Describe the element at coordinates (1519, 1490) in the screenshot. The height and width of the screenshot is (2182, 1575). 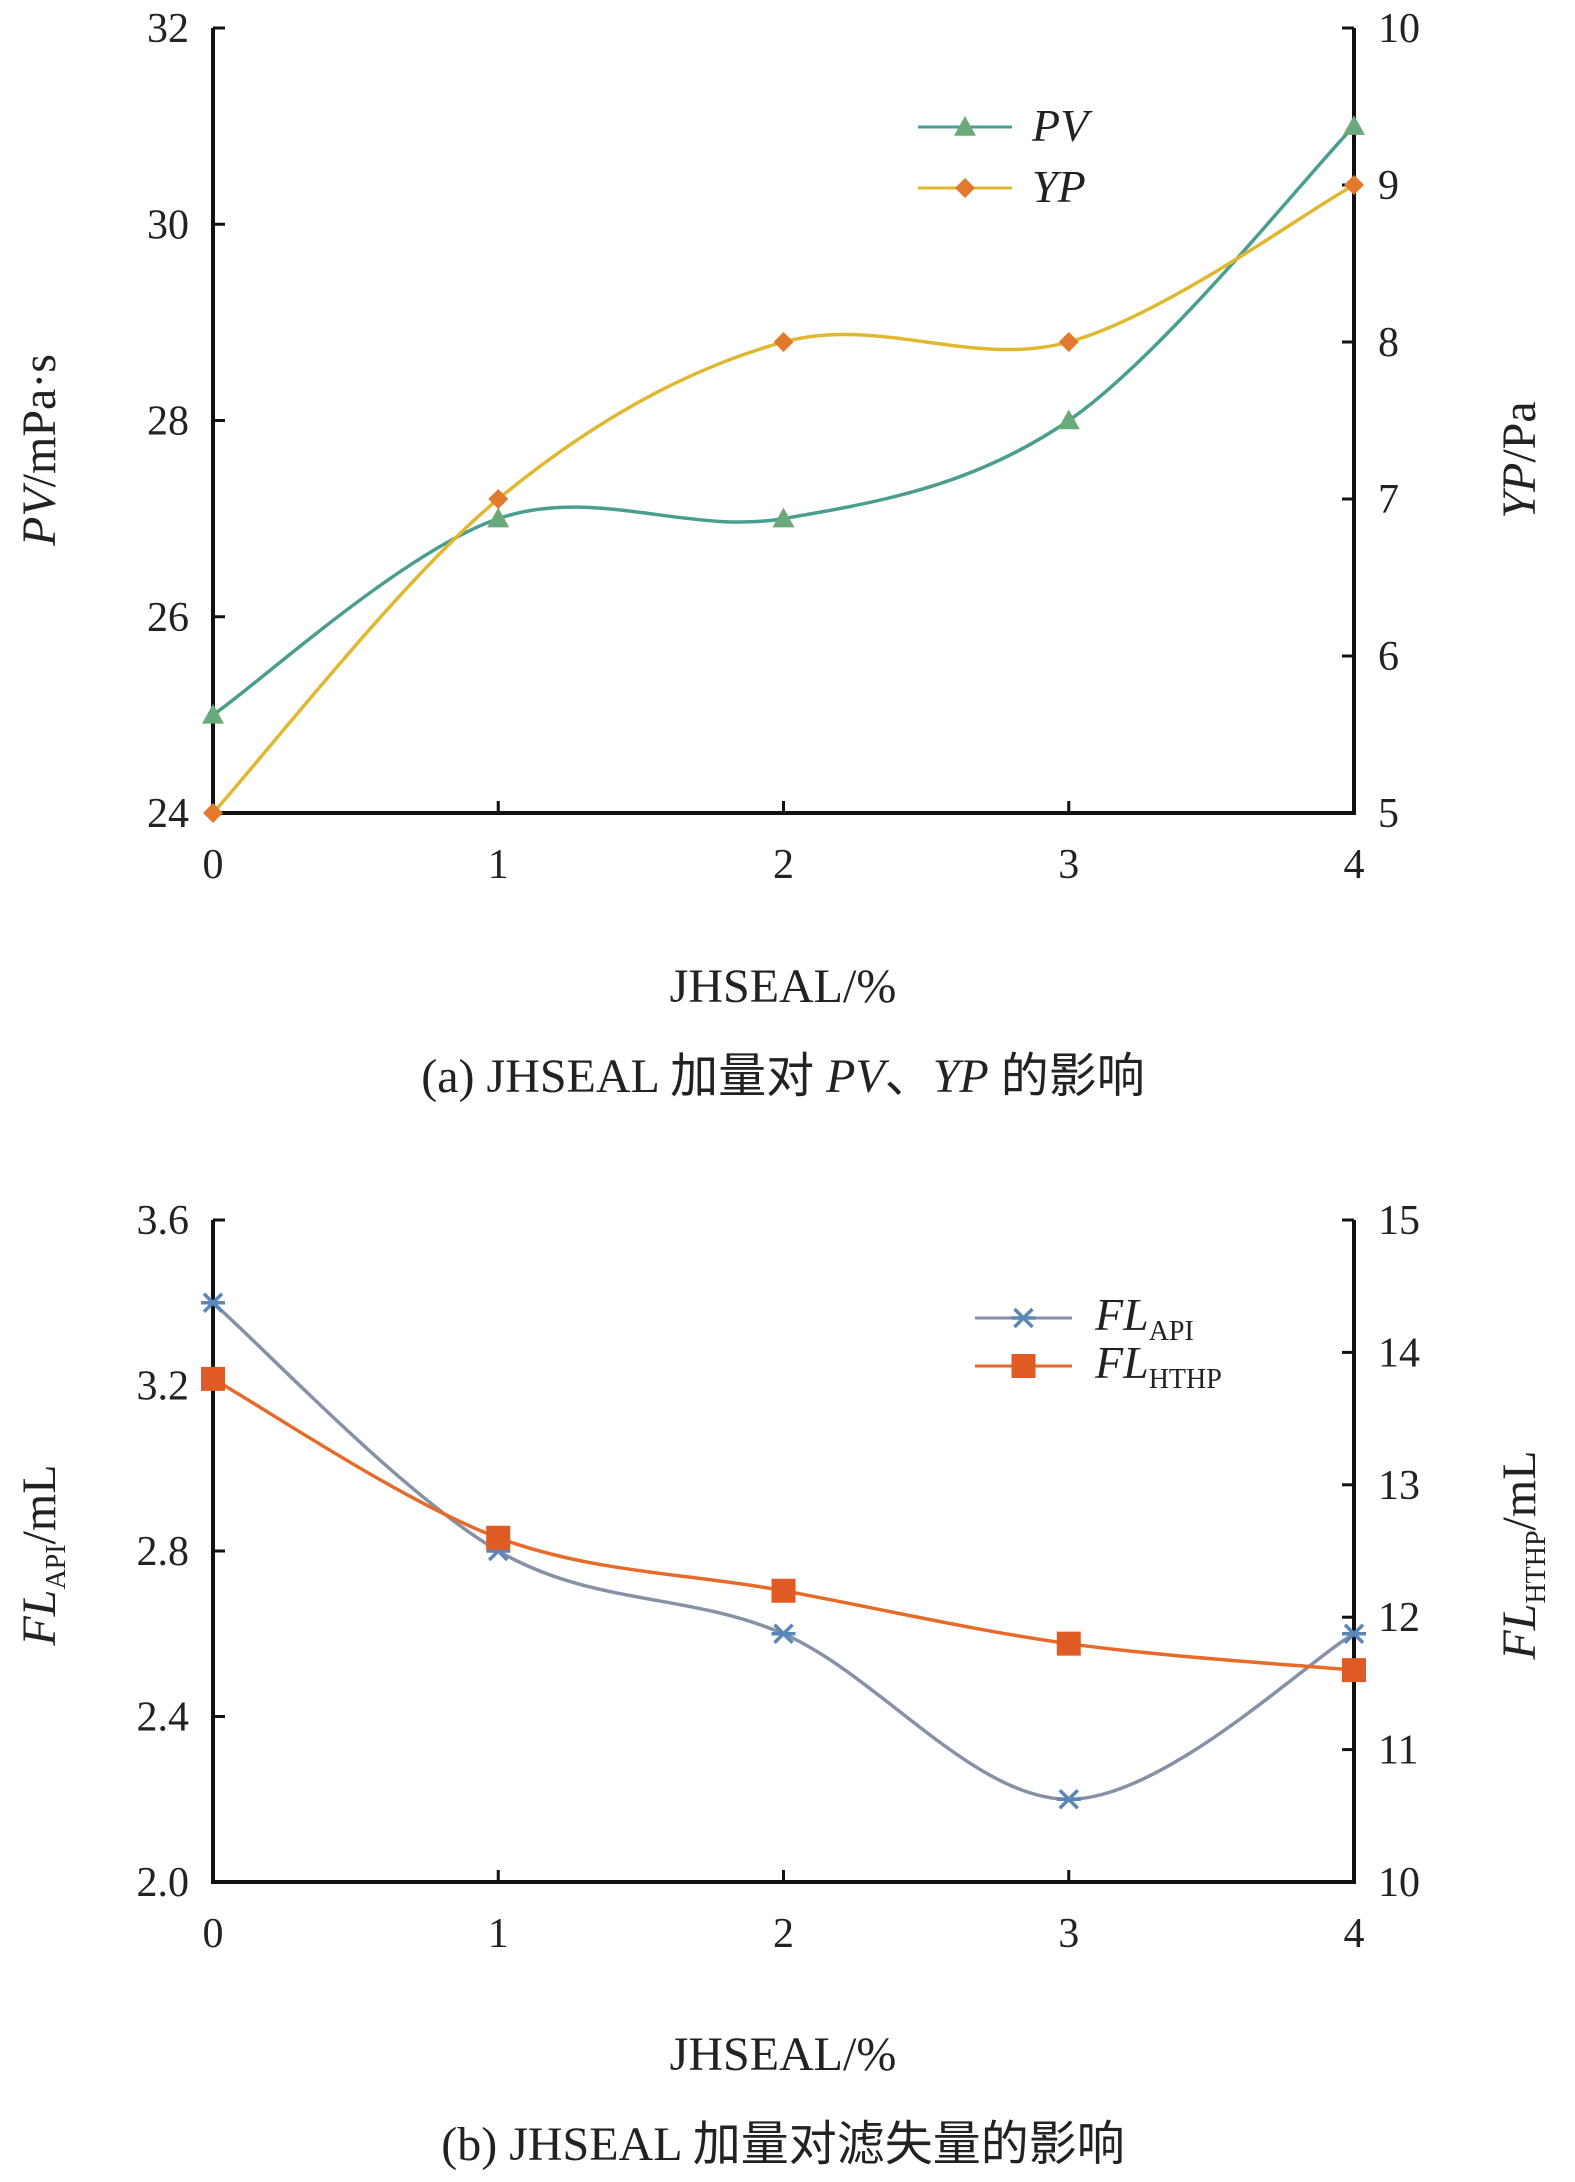
I see `chart-b-right-y-axis-title-unit: /mL` at that location.